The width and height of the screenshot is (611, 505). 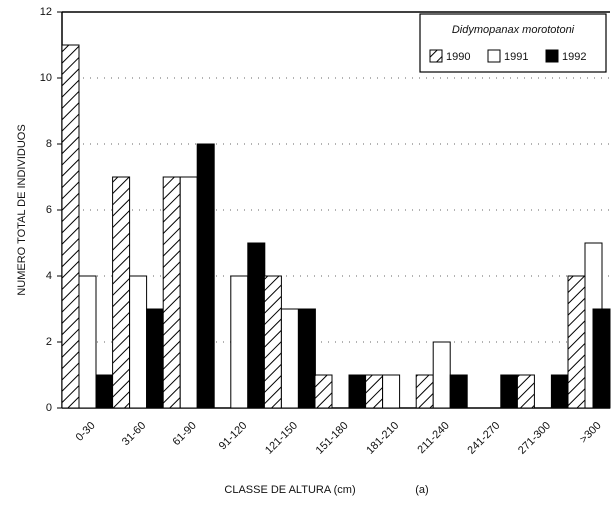 What do you see at coordinates (49, 342) in the screenshot?
I see `y-tick-label: 2` at bounding box center [49, 342].